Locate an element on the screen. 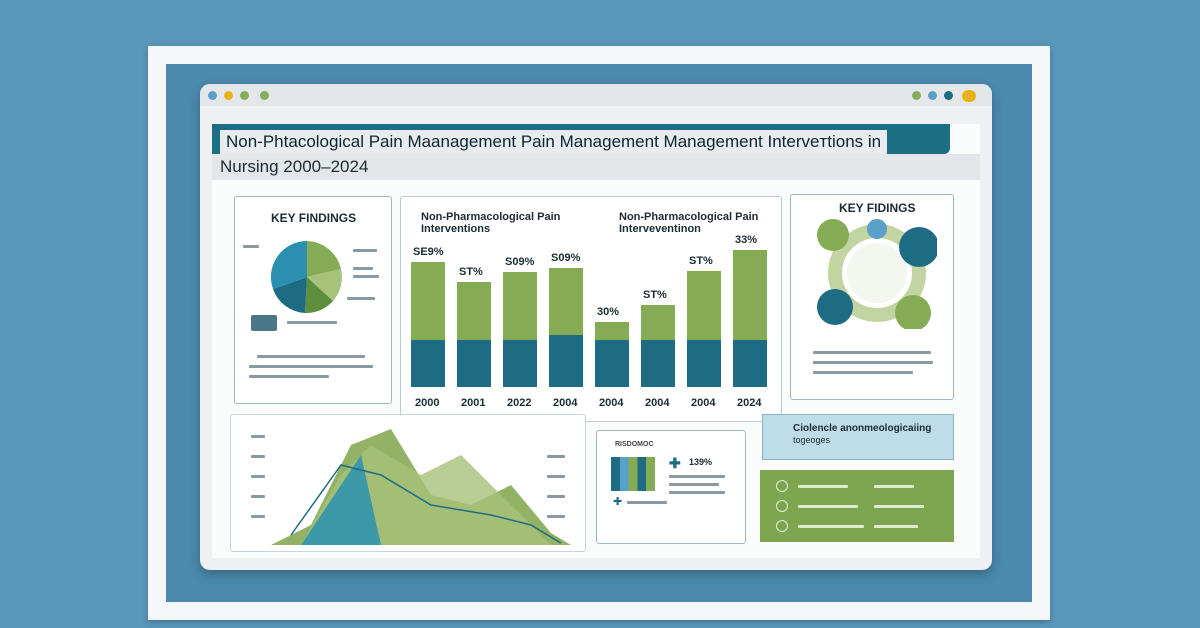 The width and height of the screenshot is (1200, 628). bar-category-label: 2022 is located at coordinates (519, 403).